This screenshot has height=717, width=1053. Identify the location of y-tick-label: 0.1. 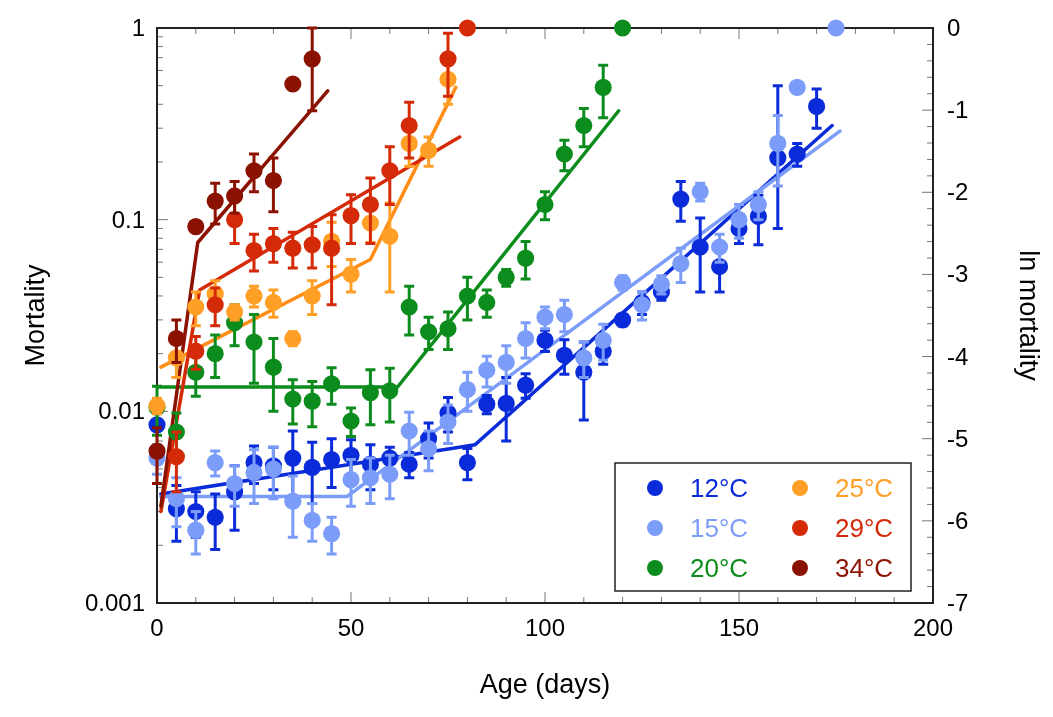
(128, 219).